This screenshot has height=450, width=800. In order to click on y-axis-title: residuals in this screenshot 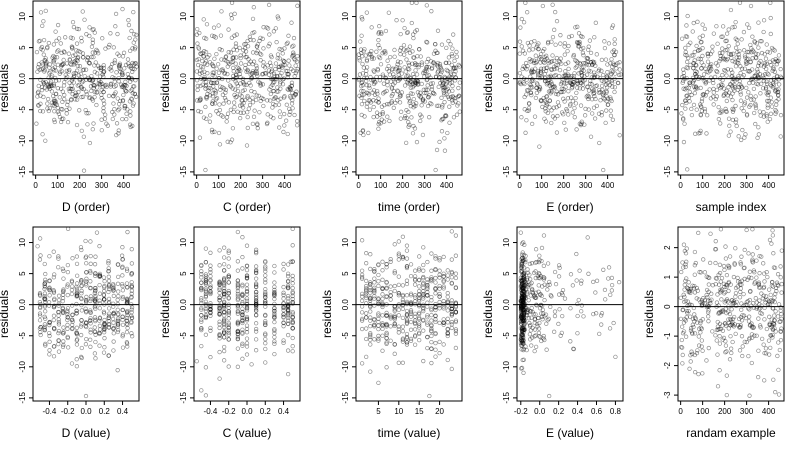, I will do `click(488, 314)`.